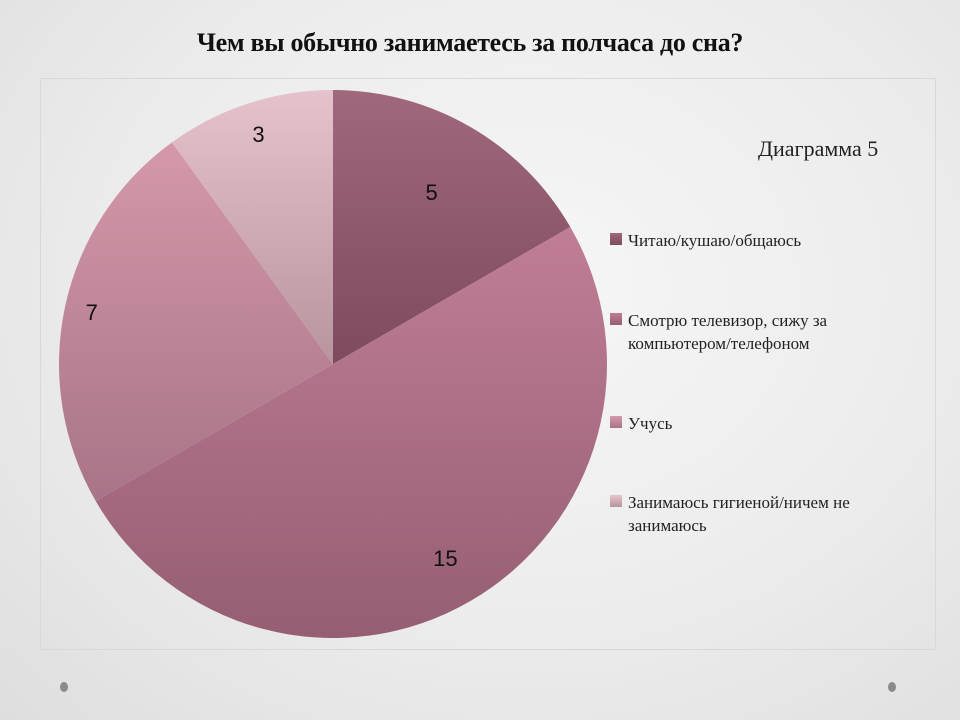  I want to click on data-label-tv-computer: 15, so click(445, 558).